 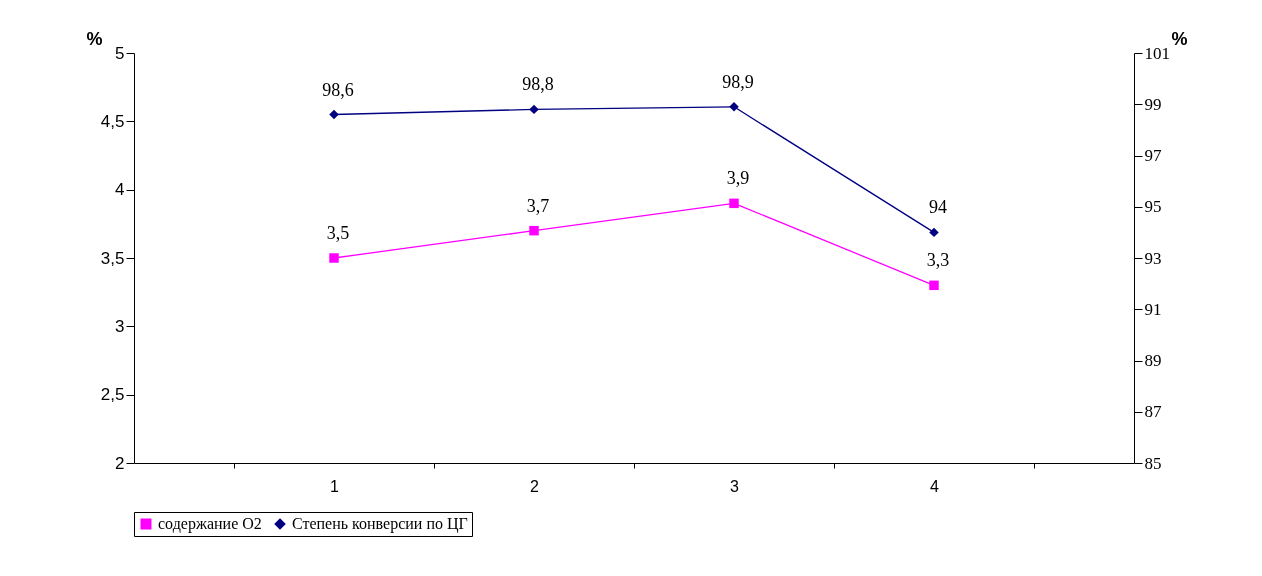 What do you see at coordinates (1157, 53) in the screenshot?
I see `y2-tick-label: 101` at bounding box center [1157, 53].